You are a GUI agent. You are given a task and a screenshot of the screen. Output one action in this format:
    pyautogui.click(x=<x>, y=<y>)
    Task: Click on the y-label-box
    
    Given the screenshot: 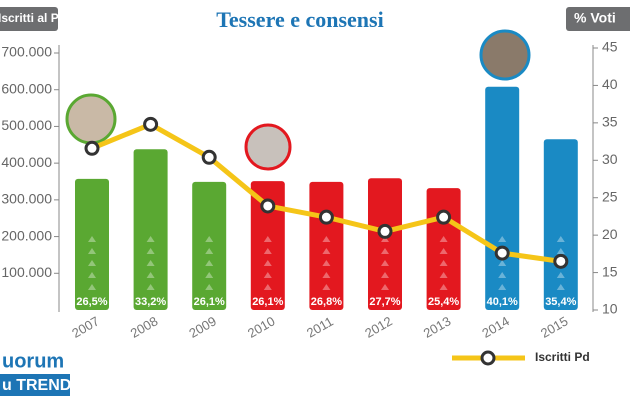 What is the action you would take?
    pyautogui.click(x=29, y=19)
    